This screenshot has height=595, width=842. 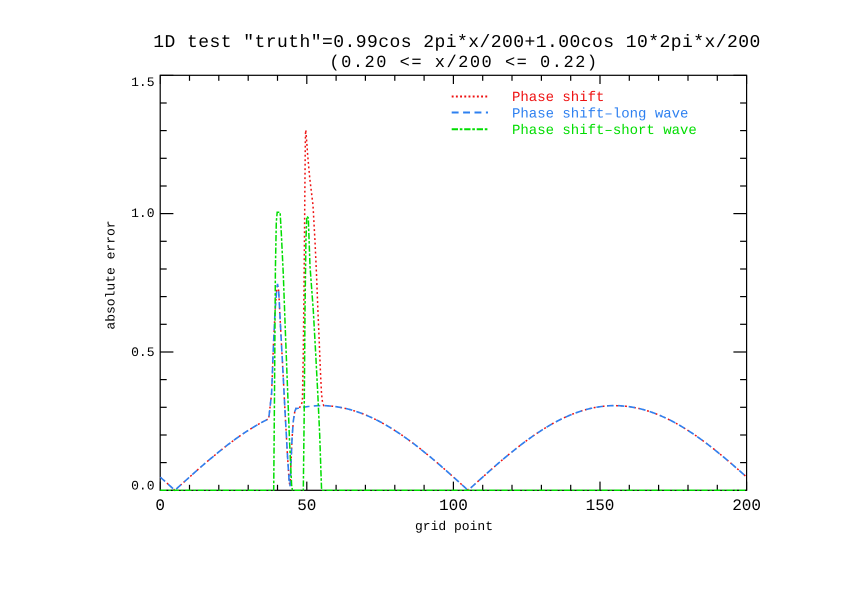 I want to click on svg-text: absolute error, so click(x=111, y=274).